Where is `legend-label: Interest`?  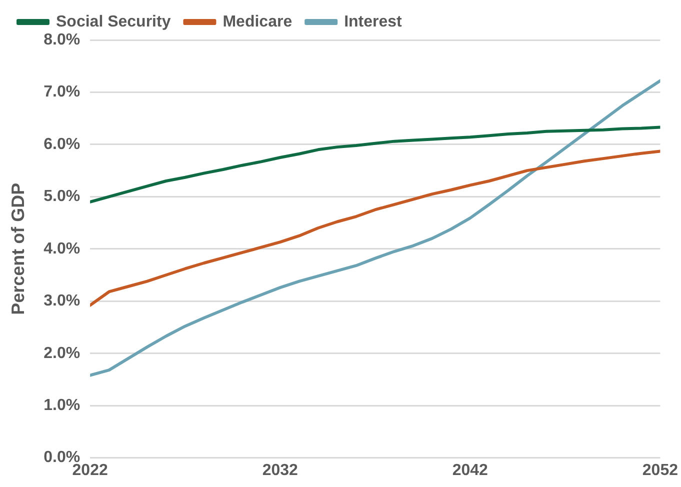 legend-label: Interest is located at coordinates (373, 21).